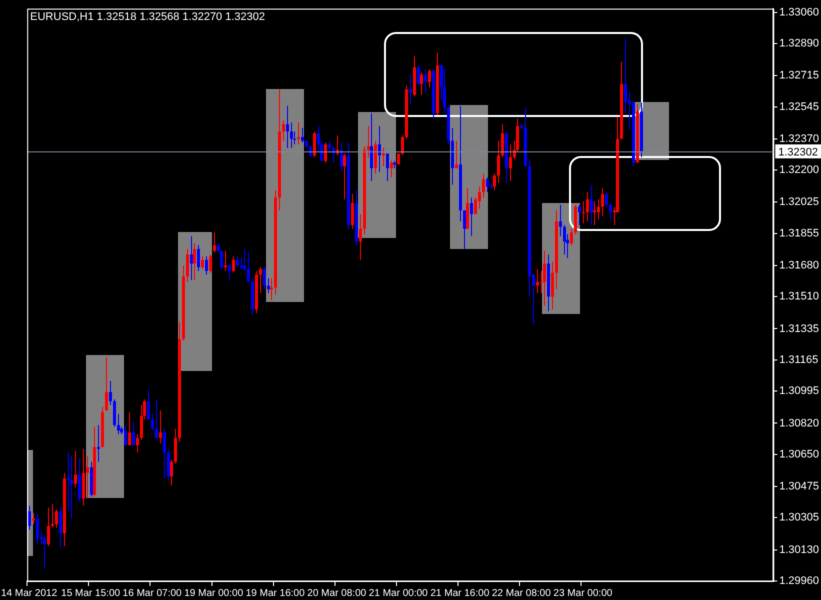 The image size is (821, 600). What do you see at coordinates (799, 391) in the screenshot?
I see `y-tick-label: 1.30995` at bounding box center [799, 391].